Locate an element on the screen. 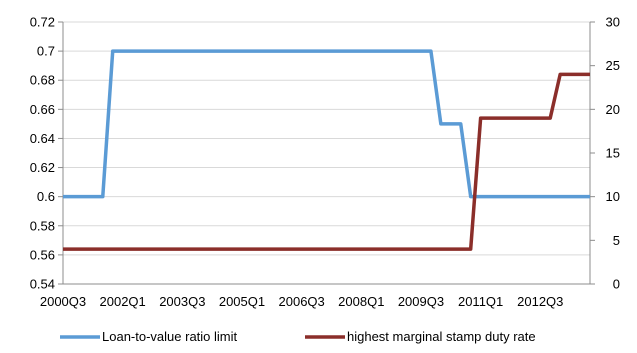 This screenshot has width=637, height=353. x-tick-label: 2006Q3 is located at coordinates (302, 301).